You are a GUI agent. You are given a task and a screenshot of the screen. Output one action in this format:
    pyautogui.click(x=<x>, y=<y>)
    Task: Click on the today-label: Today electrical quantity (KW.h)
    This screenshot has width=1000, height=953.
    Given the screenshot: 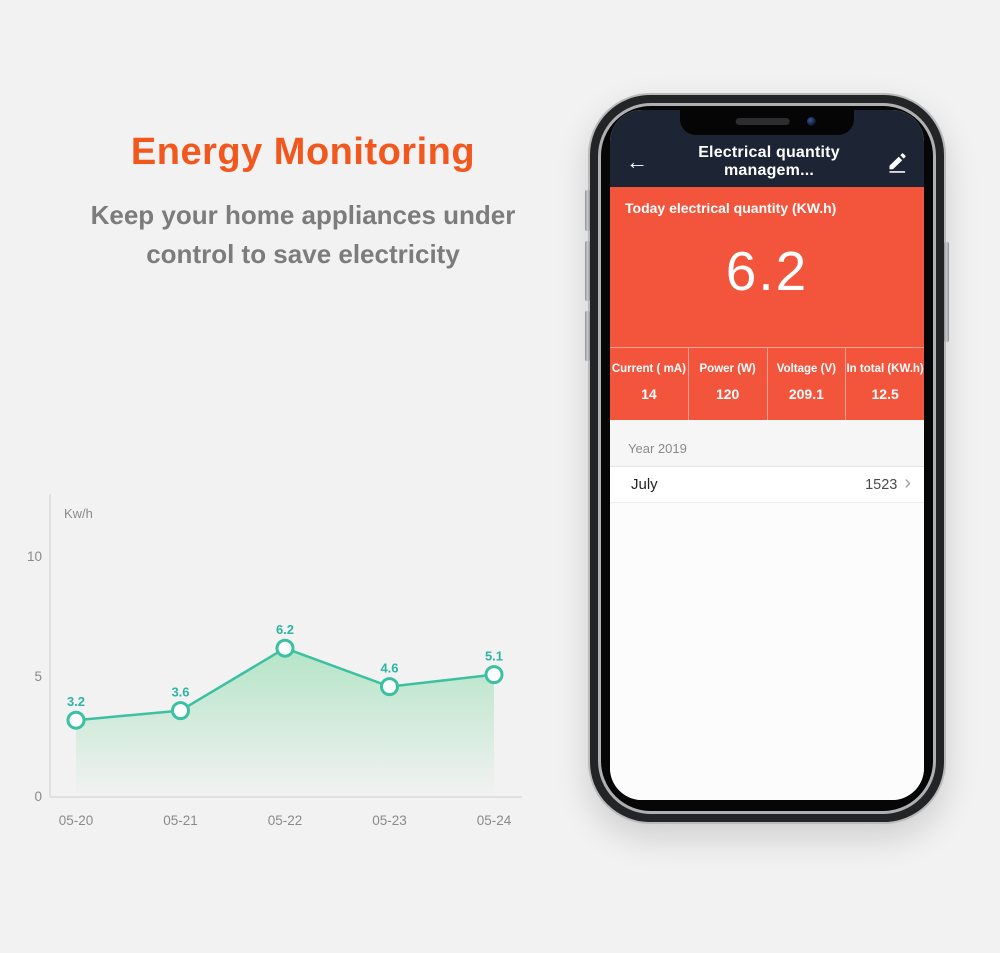 What is the action you would take?
    pyautogui.click(x=731, y=208)
    